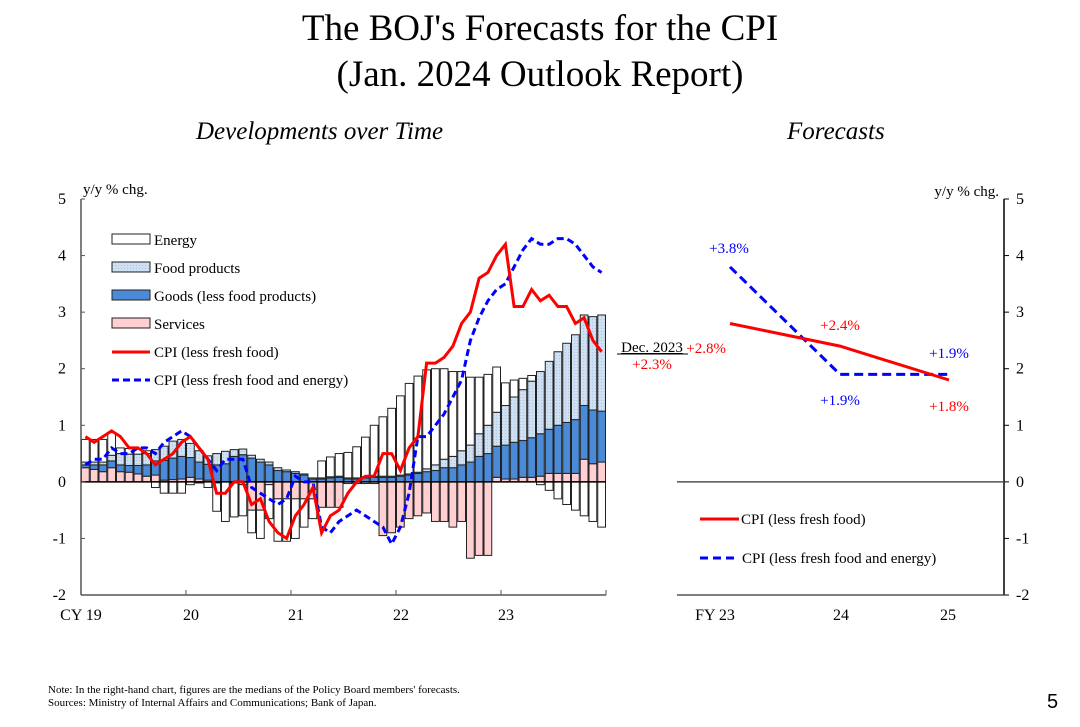  I want to click on page-title-line1: The BOJ's Forecasts for the CPI, so click(540, 28).